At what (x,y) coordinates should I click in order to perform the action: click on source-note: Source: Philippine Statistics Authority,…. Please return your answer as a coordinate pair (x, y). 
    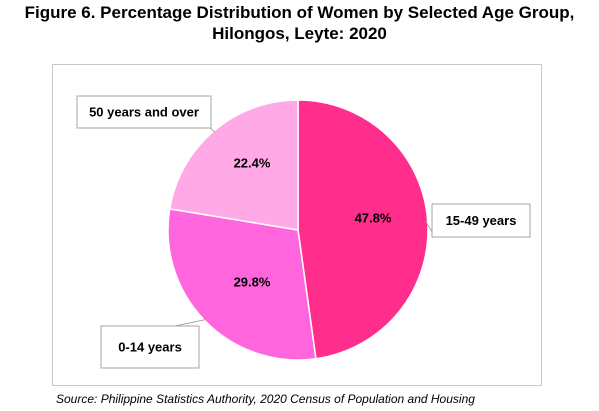
    Looking at the image, I should click on (265, 399).